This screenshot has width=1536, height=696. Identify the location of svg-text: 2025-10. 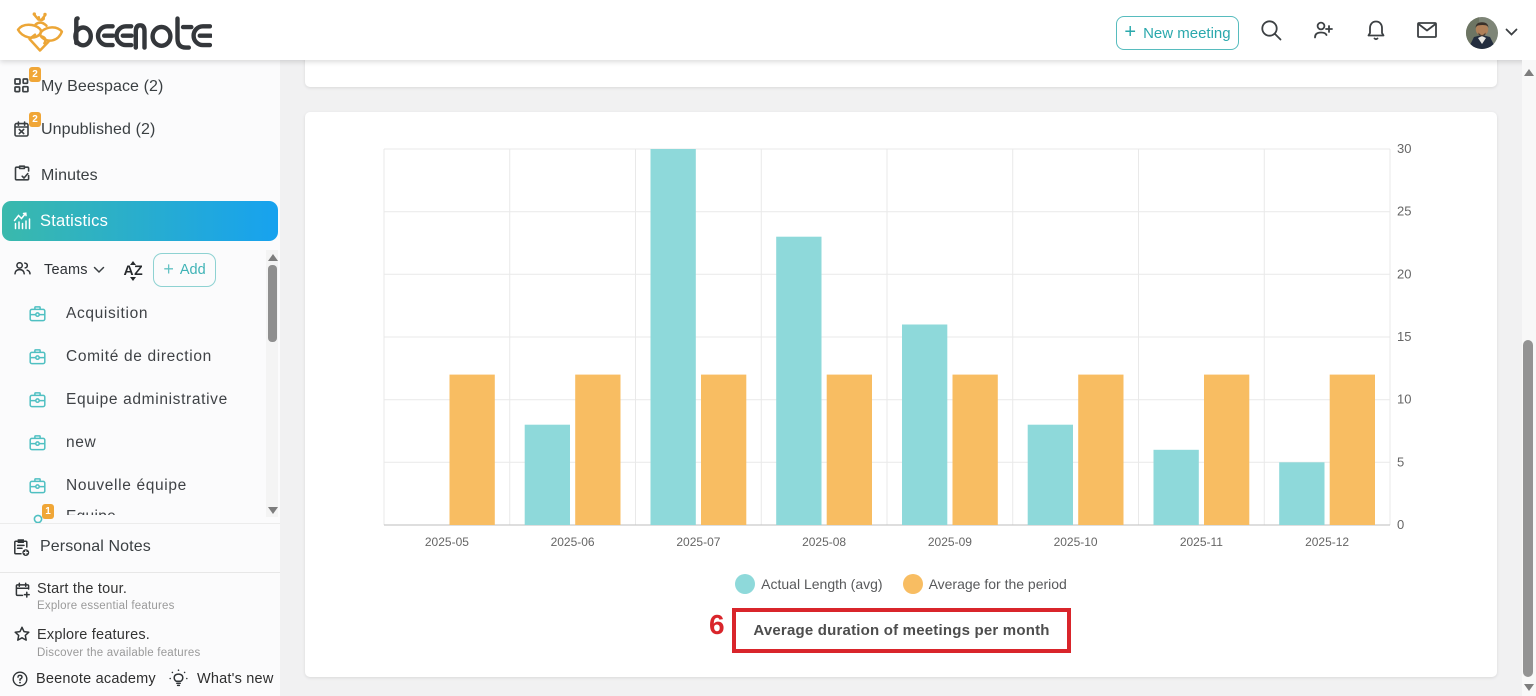
(1076, 542).